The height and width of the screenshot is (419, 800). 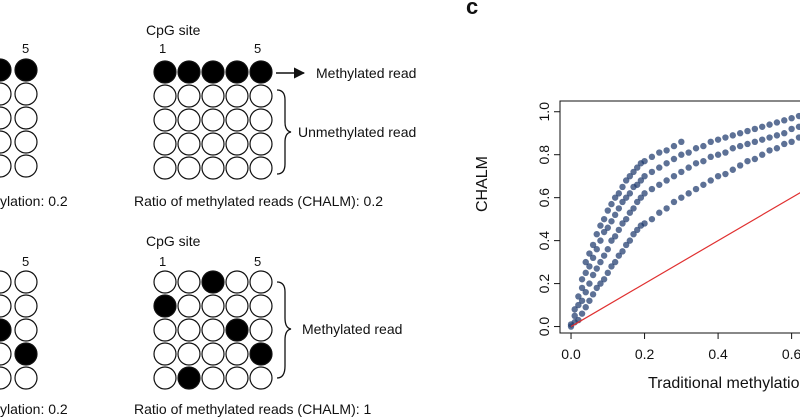 What do you see at coordinates (366, 73) in the screenshot?
I see `methylated-read-label: Methylated read` at bounding box center [366, 73].